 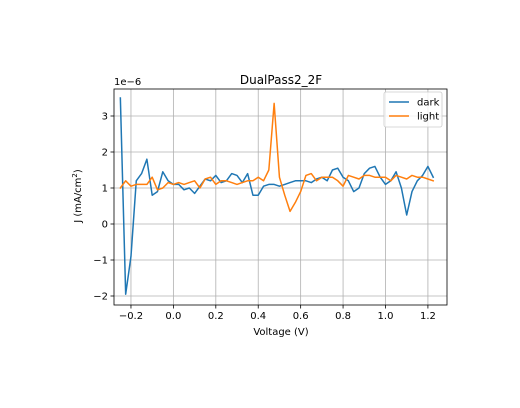 I want to click on x-axis-label: Voltage (V), so click(x=280, y=332).